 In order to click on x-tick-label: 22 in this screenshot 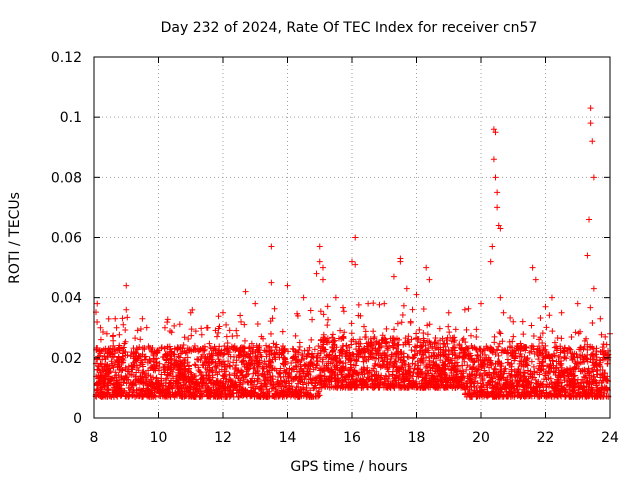, I will do `click(546, 438)`.